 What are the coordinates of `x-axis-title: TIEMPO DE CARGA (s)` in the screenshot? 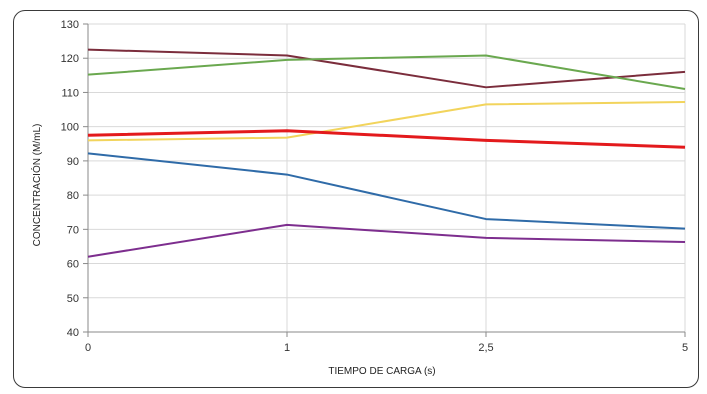 It's located at (381, 371).